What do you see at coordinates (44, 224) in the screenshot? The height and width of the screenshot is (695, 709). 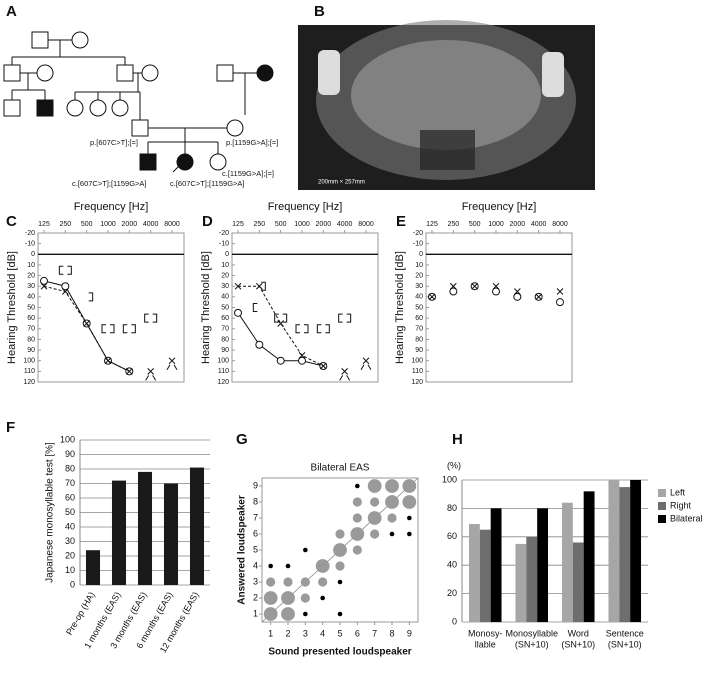 I see `x-tick-label: 125` at bounding box center [44, 224].